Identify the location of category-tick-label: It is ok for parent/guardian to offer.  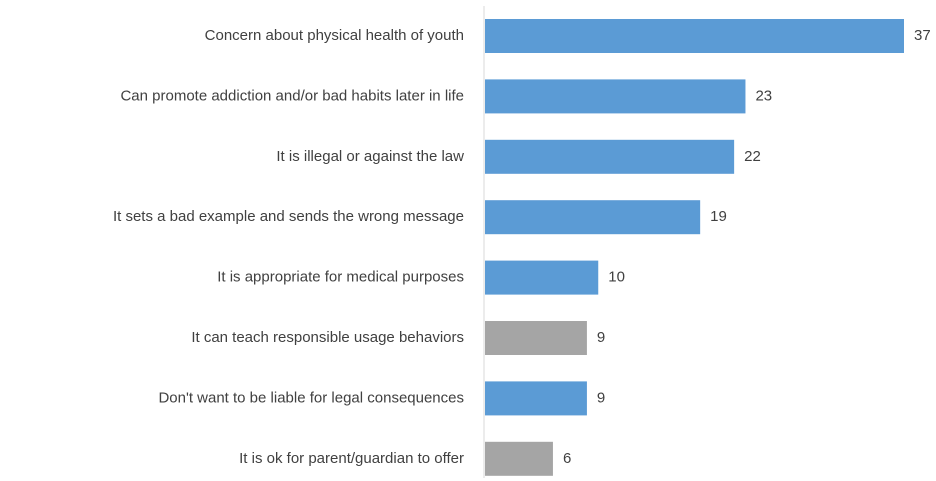
(351, 458).